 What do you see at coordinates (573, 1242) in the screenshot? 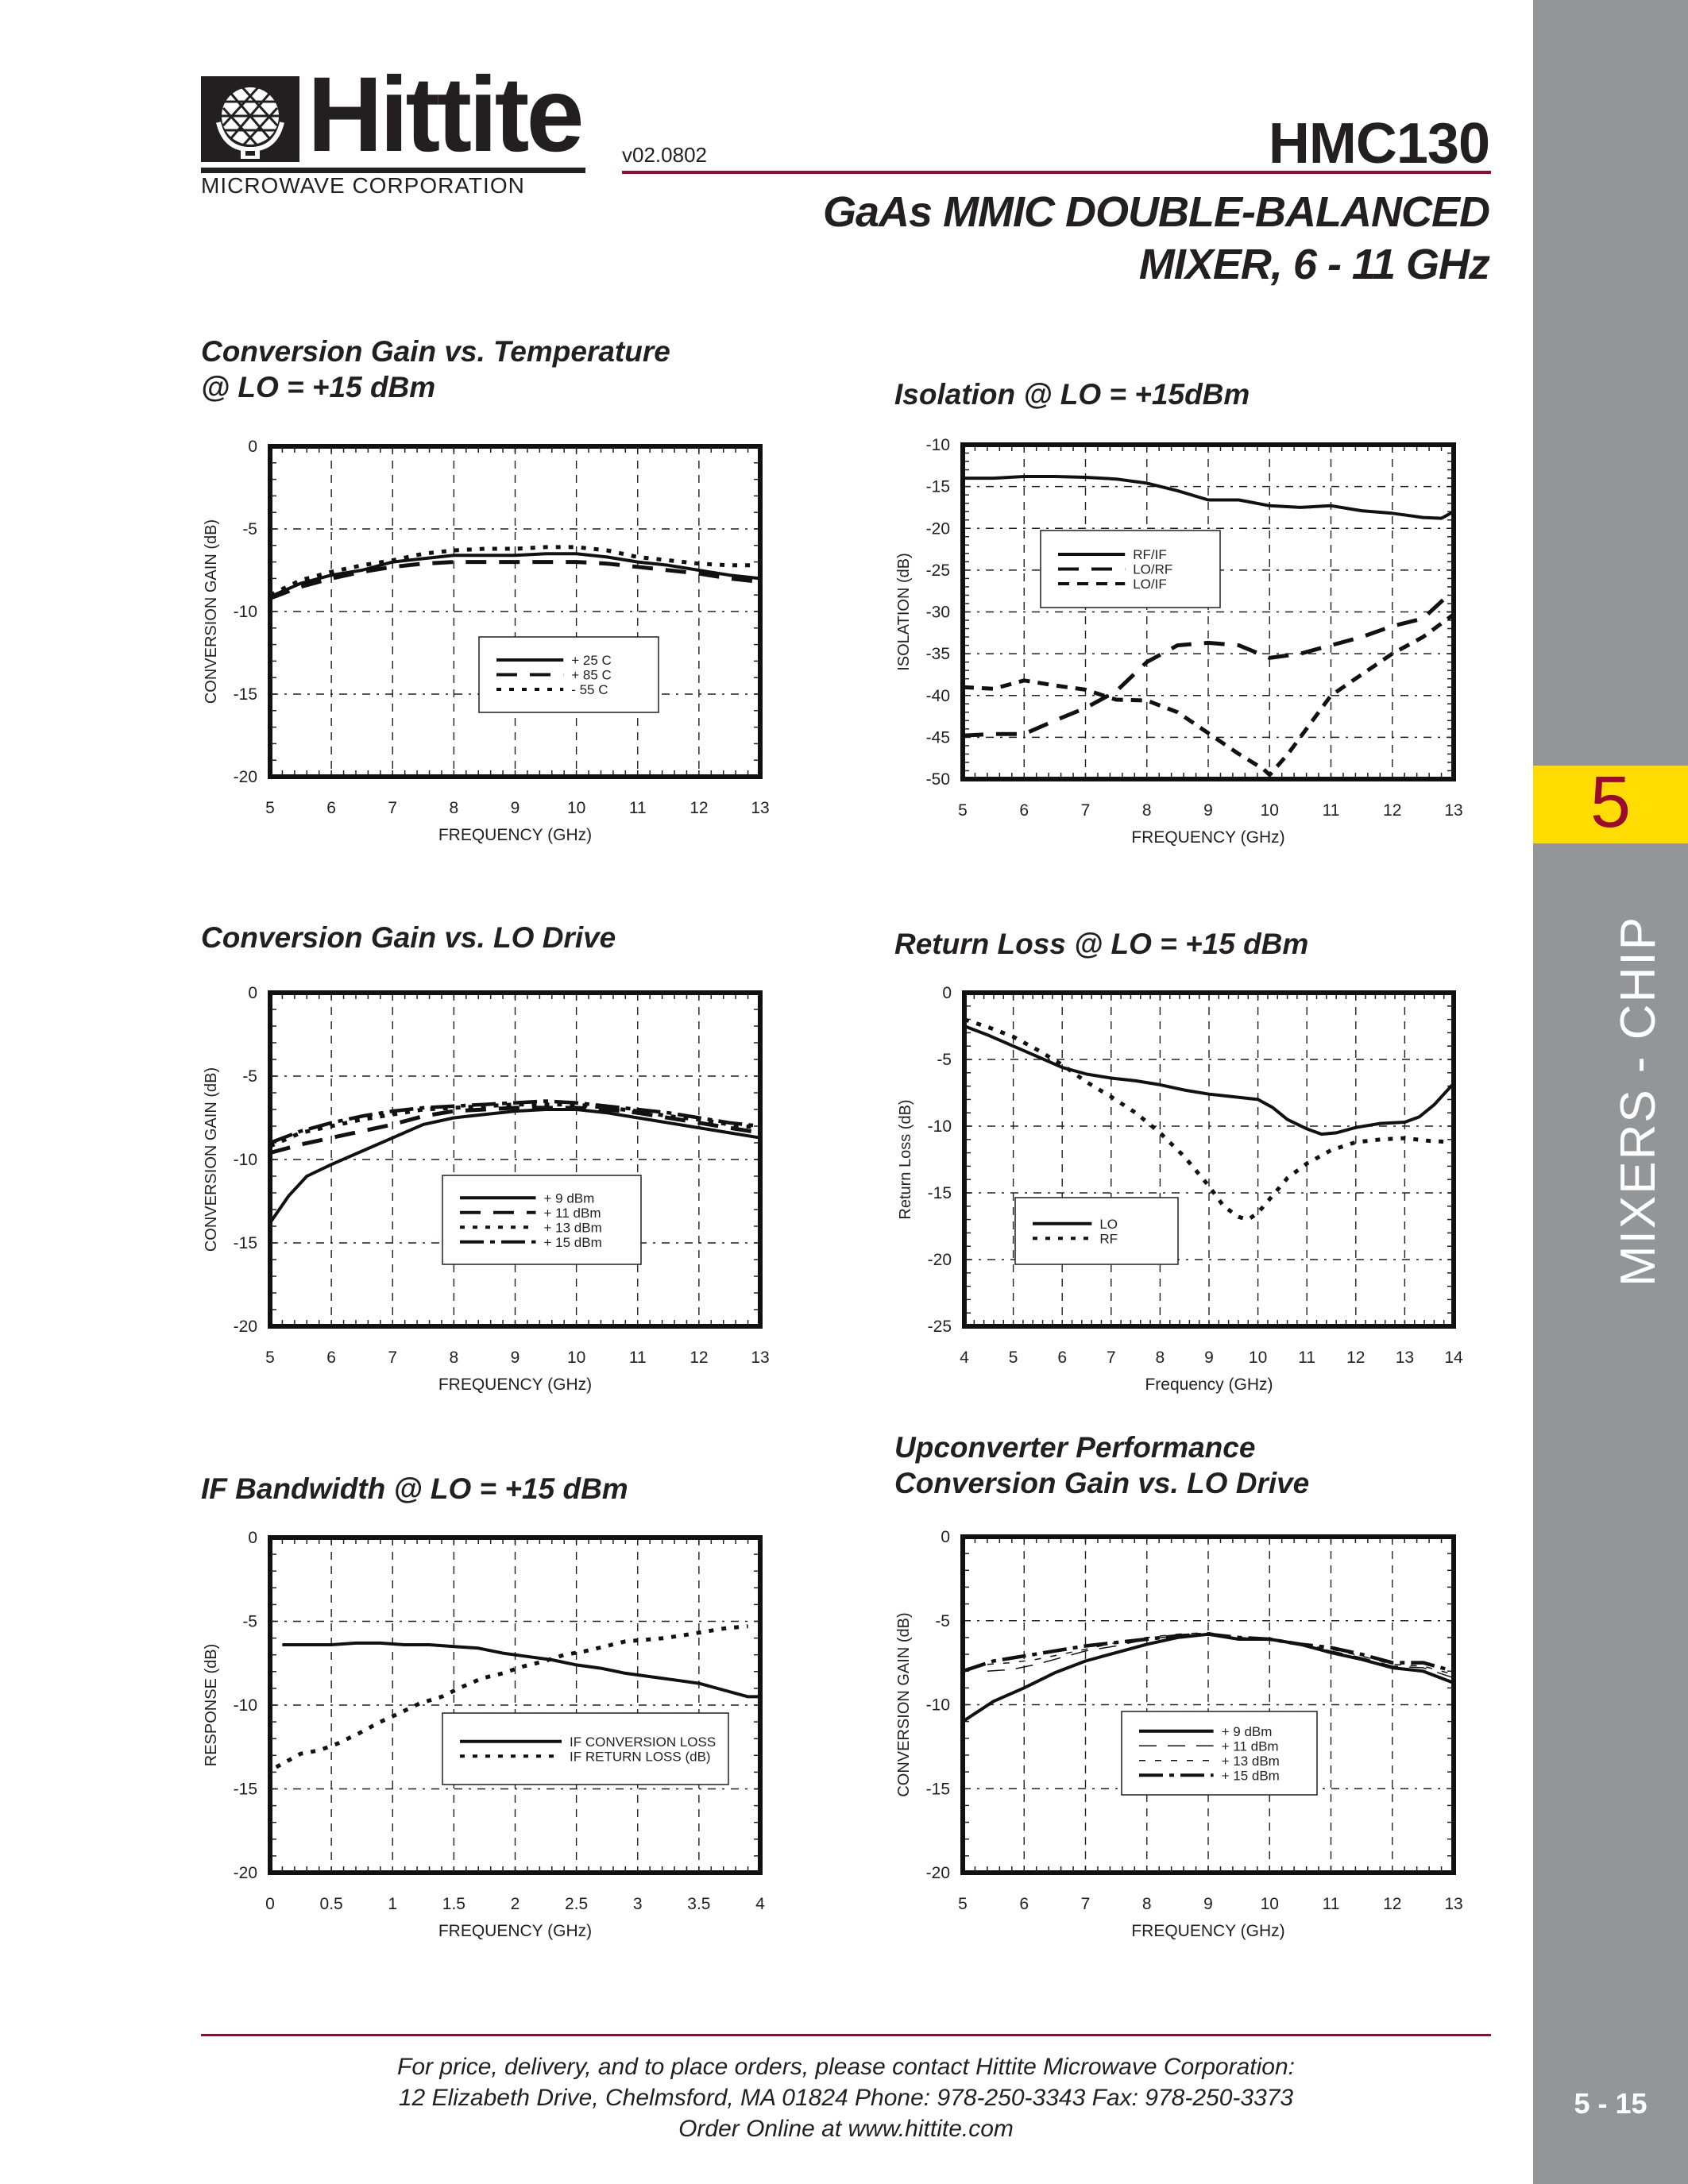
I see `legend-label: + 15 dBm` at bounding box center [573, 1242].